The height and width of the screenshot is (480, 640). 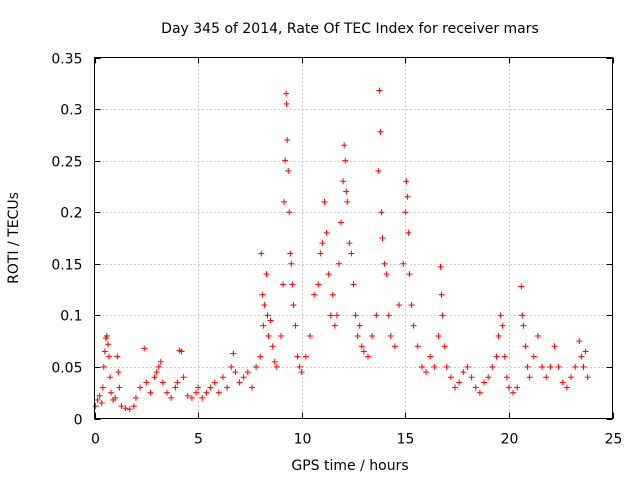 I want to click on x-tick-label: 0, so click(x=95, y=440).